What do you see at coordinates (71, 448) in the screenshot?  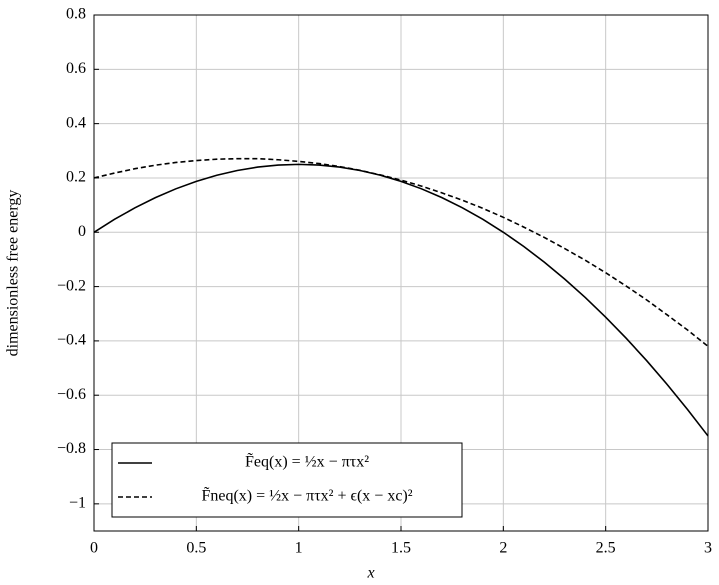 I see `y-tick-label: −0.8` at bounding box center [71, 448].